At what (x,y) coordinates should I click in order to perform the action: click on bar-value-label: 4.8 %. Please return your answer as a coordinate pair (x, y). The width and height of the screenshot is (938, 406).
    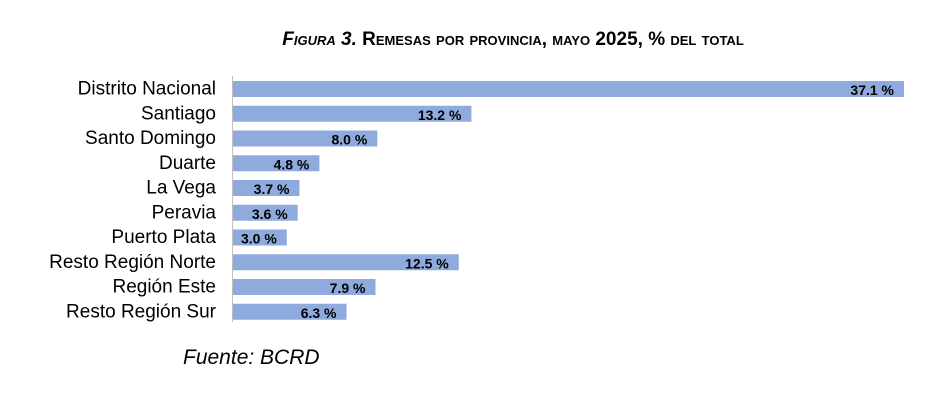
    Looking at the image, I should click on (292, 164).